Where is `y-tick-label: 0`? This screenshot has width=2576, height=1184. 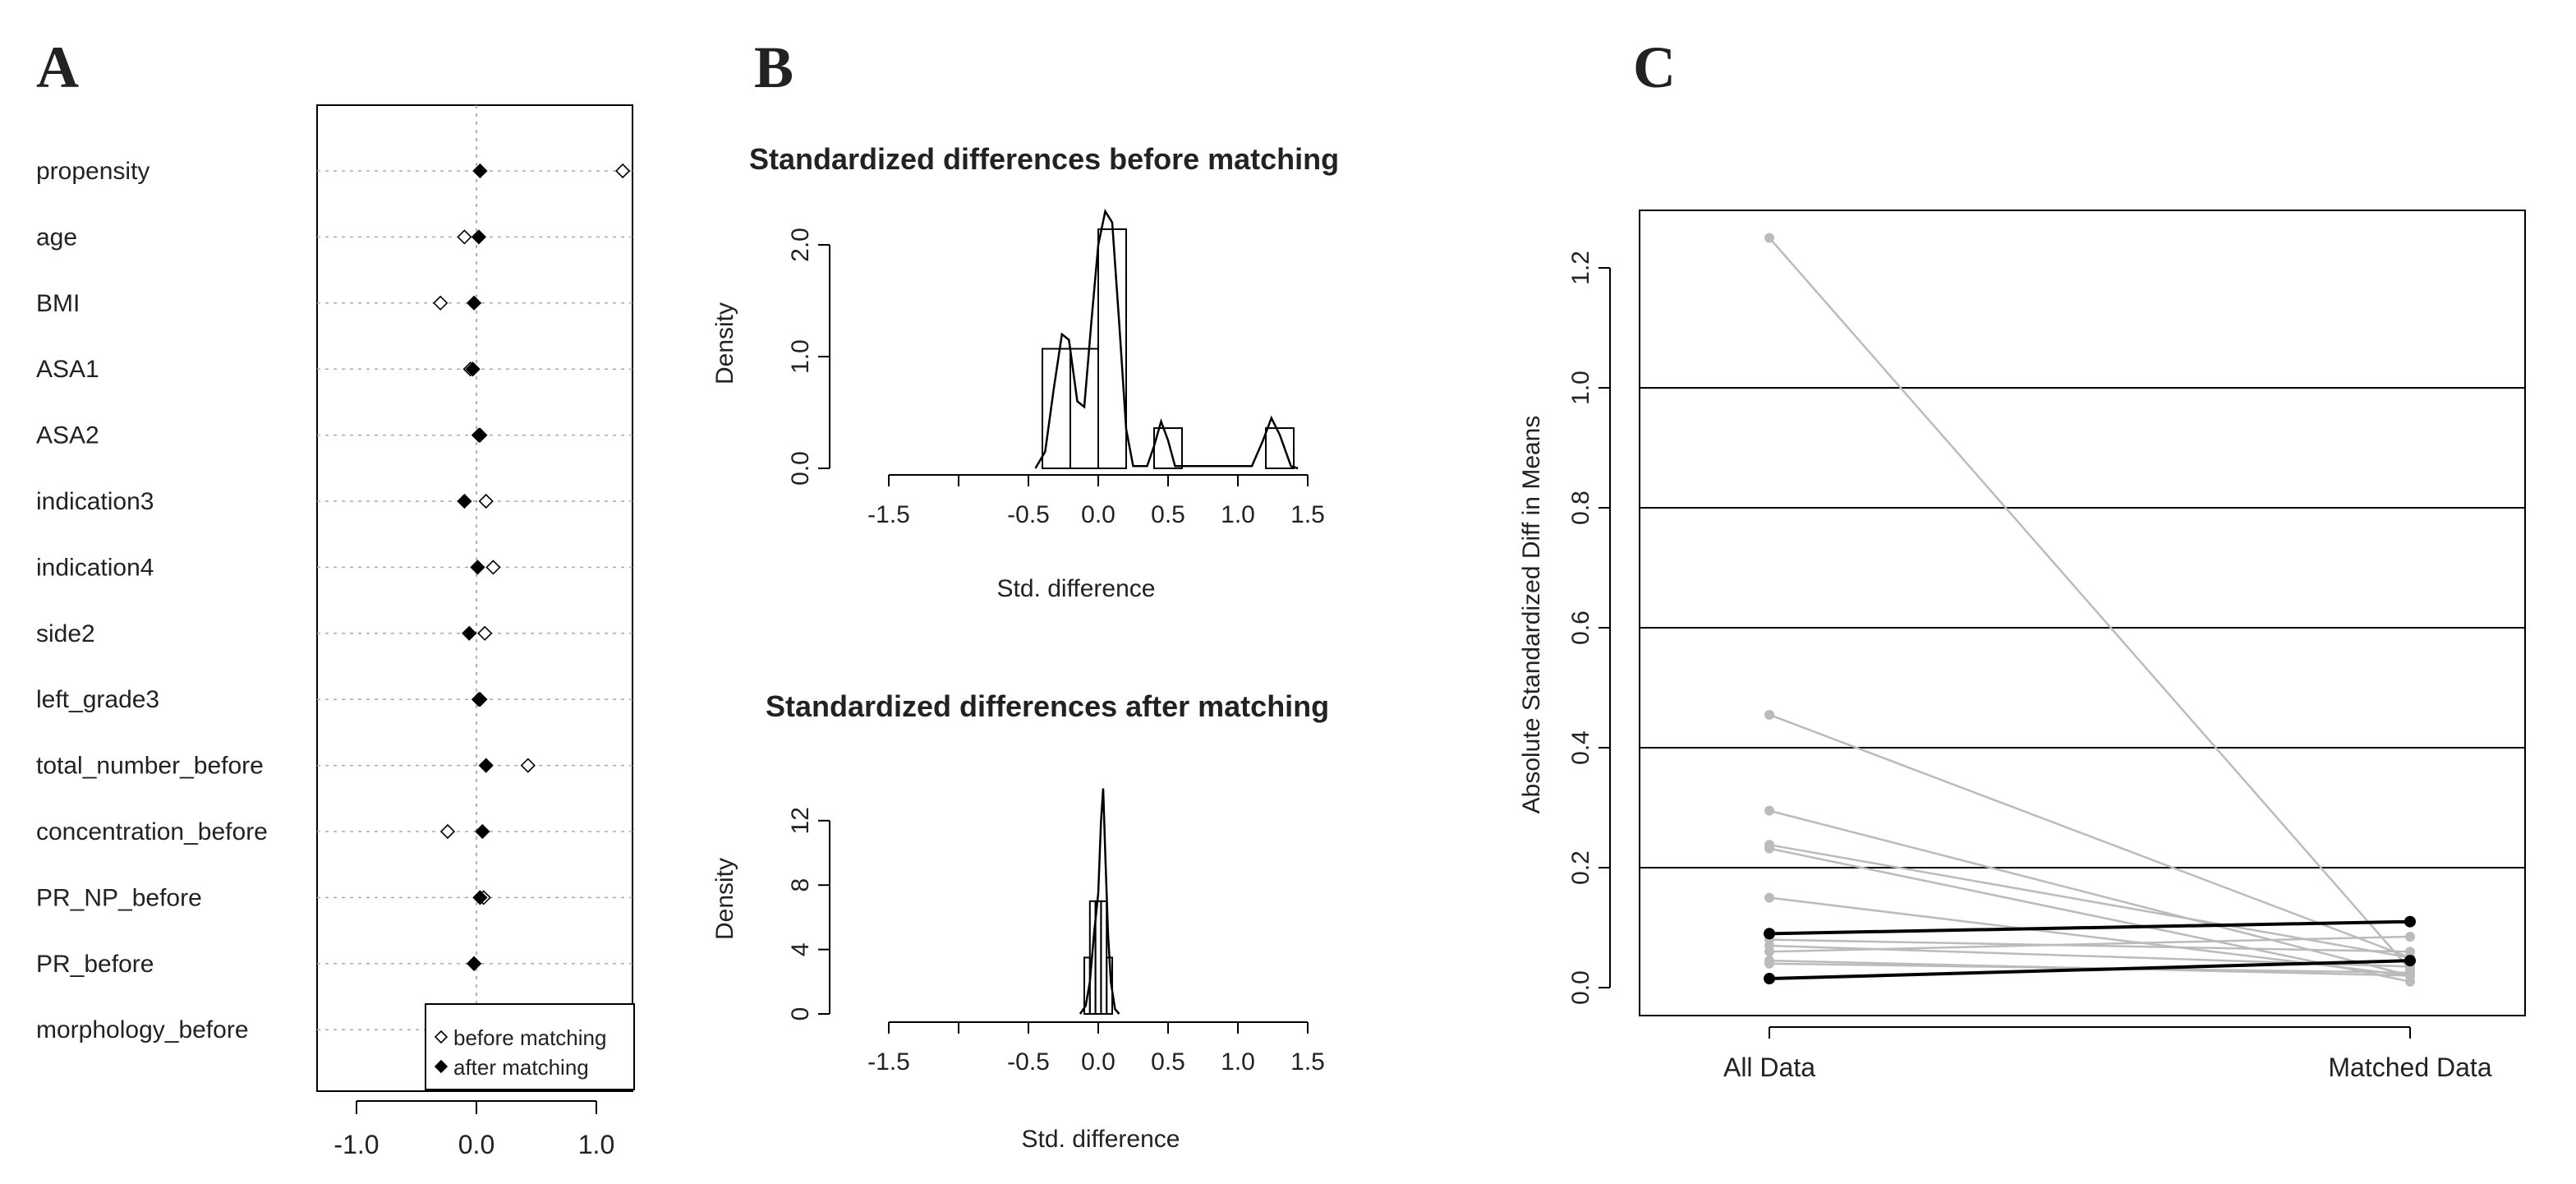
y-tick-label: 0 is located at coordinates (800, 1014).